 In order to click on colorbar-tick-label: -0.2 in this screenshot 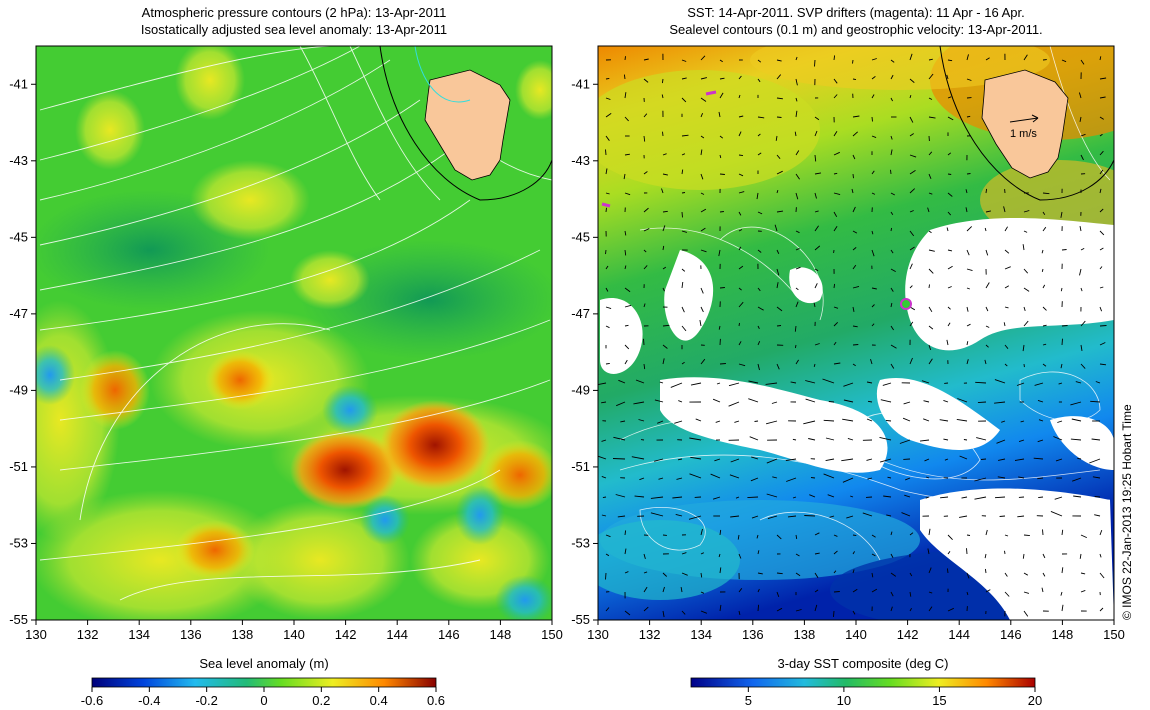, I will do `click(206, 700)`.